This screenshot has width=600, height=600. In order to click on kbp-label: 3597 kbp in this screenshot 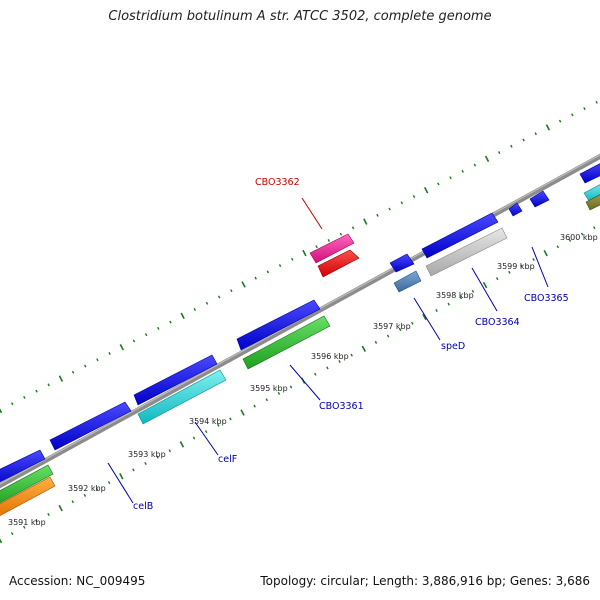, I will do `click(392, 326)`.